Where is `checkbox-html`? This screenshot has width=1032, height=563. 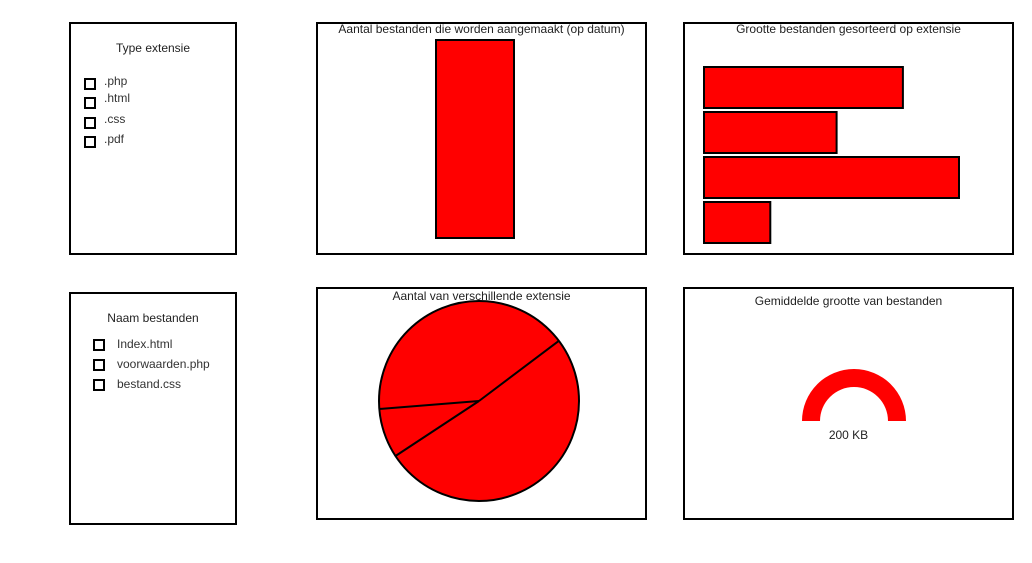
checkbox-html is located at coordinates (90, 103).